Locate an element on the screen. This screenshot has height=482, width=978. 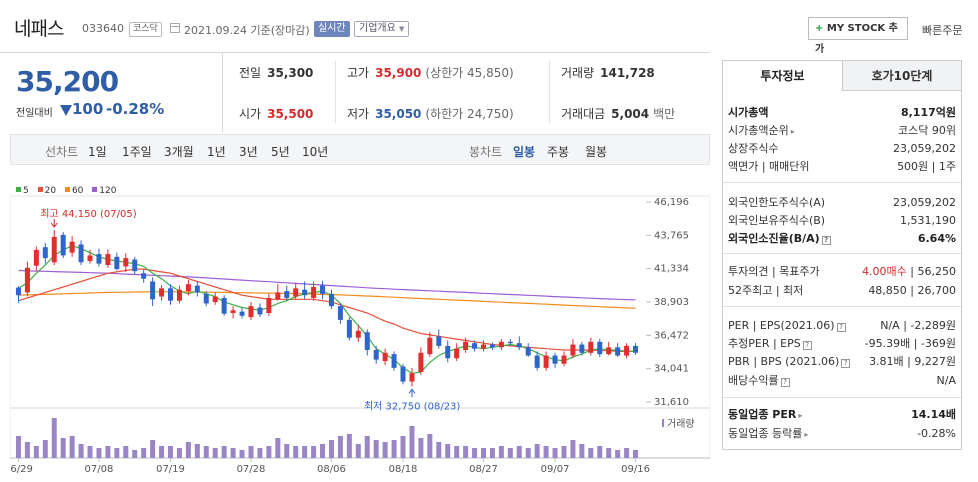
quick-order-link: 빠른주문 is located at coordinates (942, 30).